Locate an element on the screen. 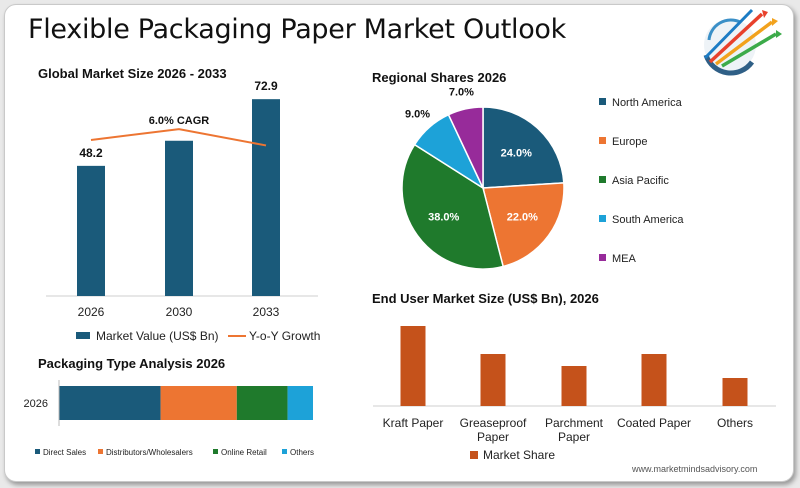  legend-label: Distributors/Wholesalers is located at coordinates (149, 452).